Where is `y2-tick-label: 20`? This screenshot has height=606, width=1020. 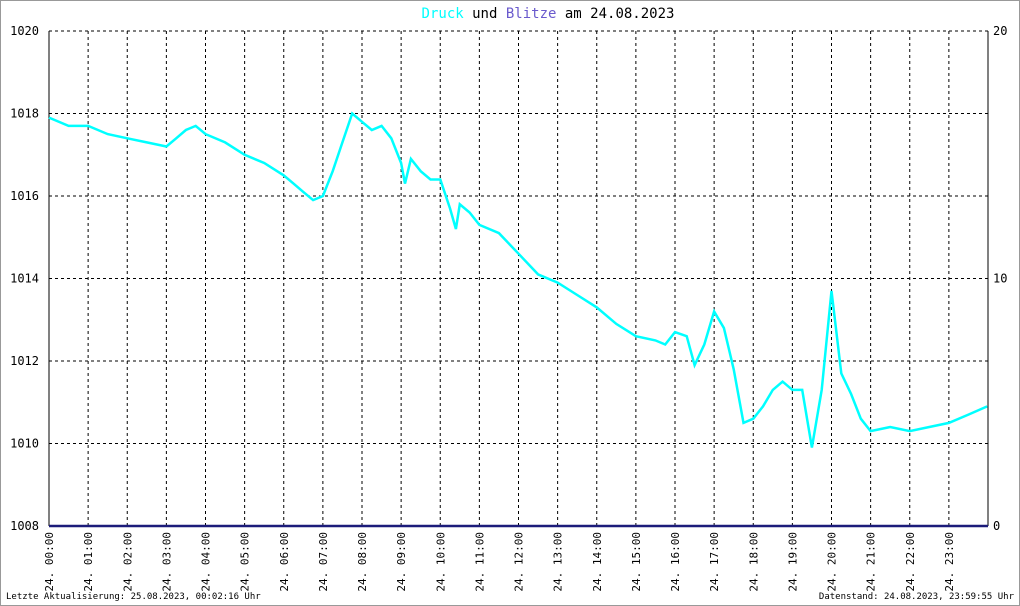
y2-tick-label: 20 is located at coordinates (1000, 31).